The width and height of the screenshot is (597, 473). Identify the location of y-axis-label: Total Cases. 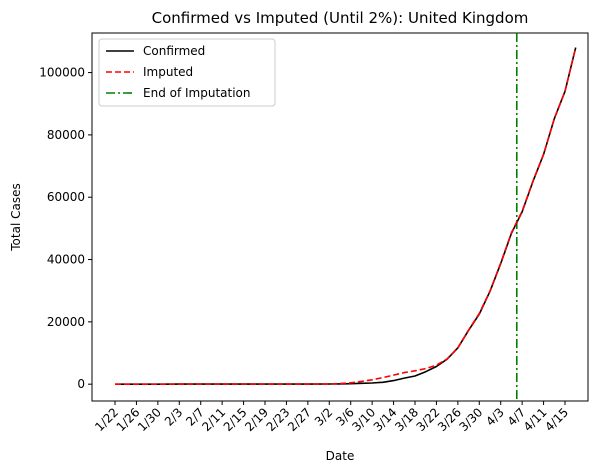
(16, 217).